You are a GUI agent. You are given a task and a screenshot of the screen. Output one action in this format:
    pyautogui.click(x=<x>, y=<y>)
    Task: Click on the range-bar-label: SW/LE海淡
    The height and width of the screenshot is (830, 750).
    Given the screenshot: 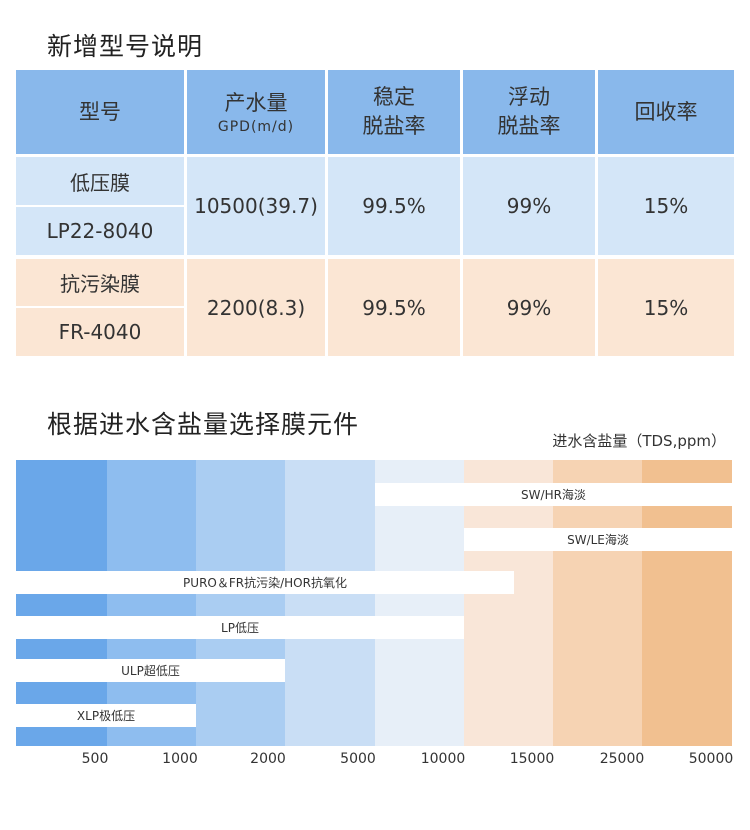 What is the action you would take?
    pyautogui.click(x=598, y=540)
    